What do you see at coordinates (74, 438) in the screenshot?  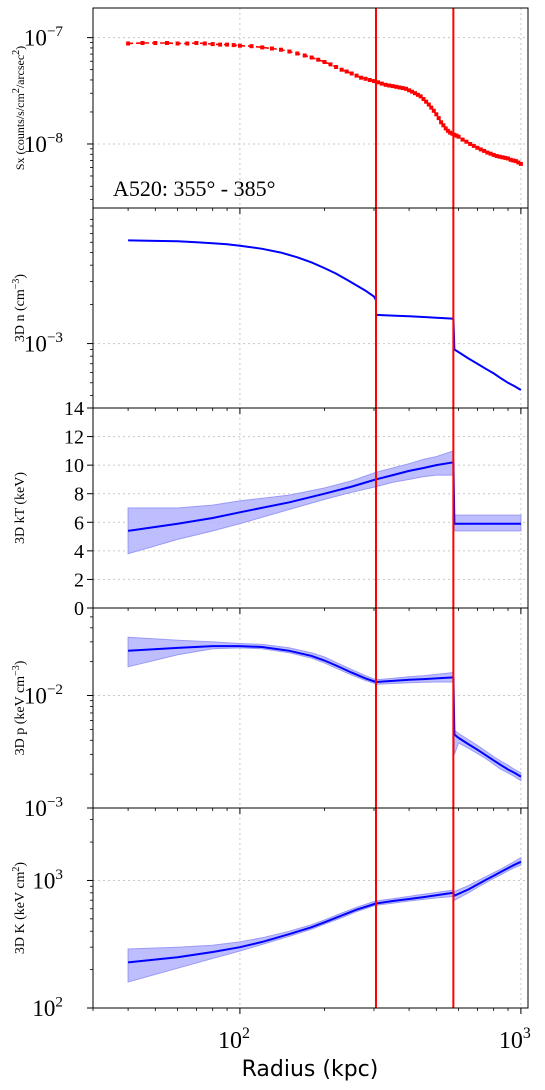 I see `y-tick-label: 12` at bounding box center [74, 438].